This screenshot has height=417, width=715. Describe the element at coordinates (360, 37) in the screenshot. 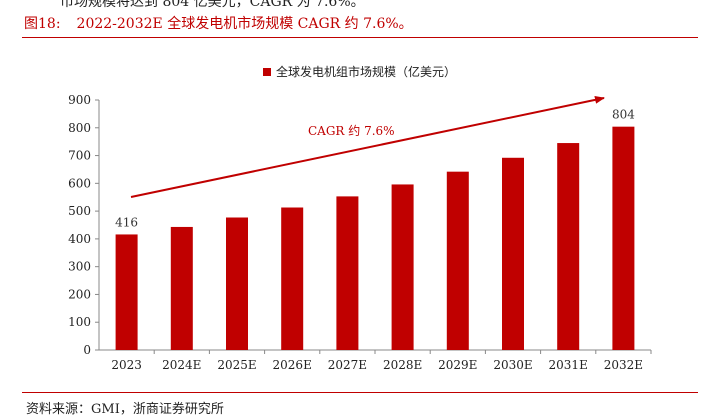

I see `caption-divider` at that location.